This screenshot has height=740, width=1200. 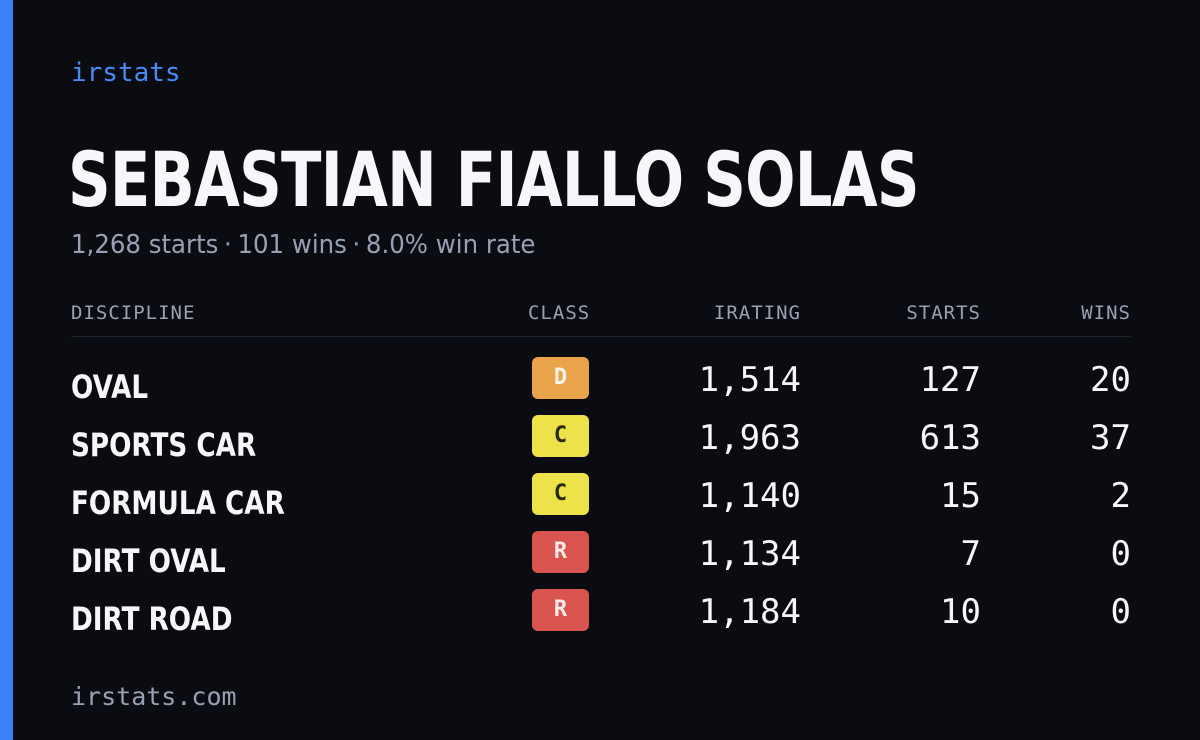 I want to click on wins-value: 37, so click(x=1110, y=438).